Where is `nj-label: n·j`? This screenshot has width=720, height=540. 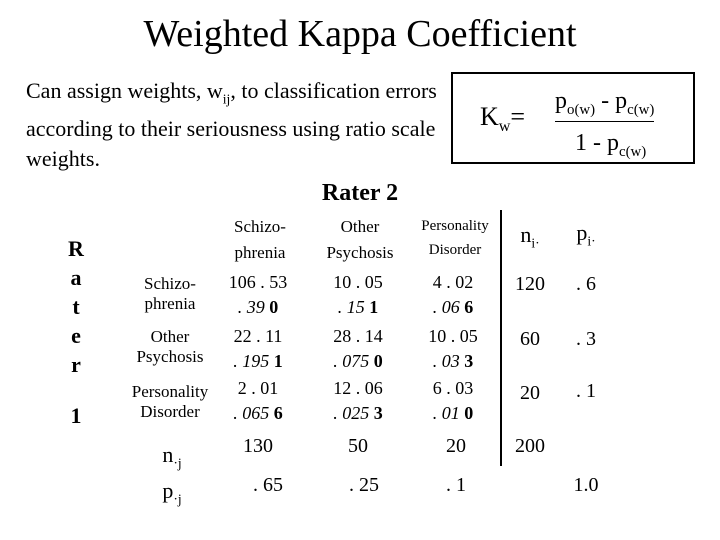
nj-label: n·j is located at coordinates (172, 456).